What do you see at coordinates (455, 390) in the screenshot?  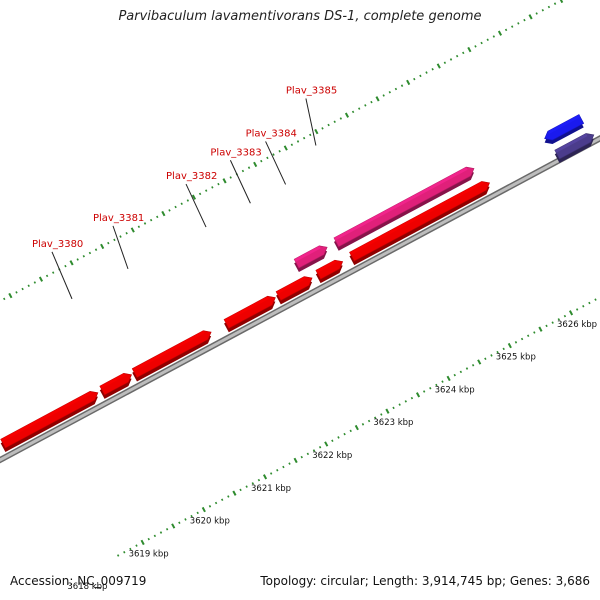 I see `kbp-label: 3624 kbp` at bounding box center [455, 390].